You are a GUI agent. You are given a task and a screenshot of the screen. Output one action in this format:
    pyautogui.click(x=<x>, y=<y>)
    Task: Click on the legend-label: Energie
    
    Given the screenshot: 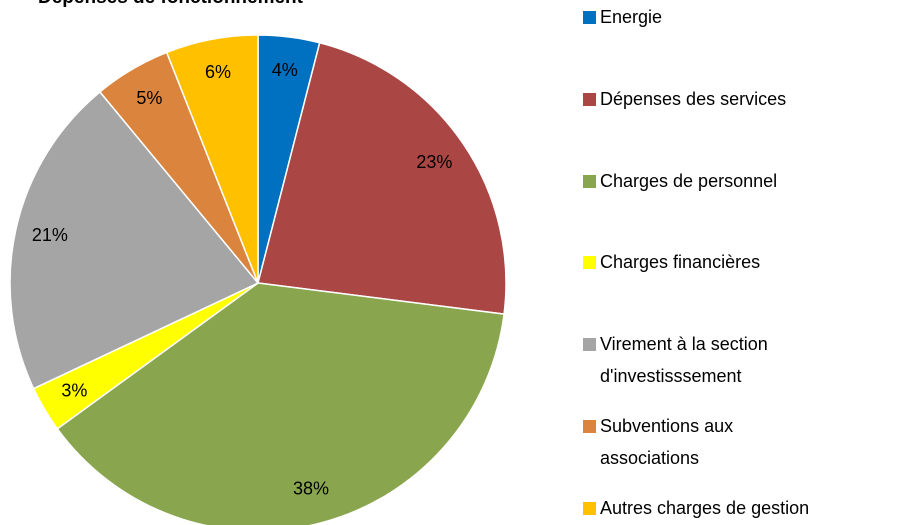 What is the action you would take?
    pyautogui.click(x=631, y=17)
    